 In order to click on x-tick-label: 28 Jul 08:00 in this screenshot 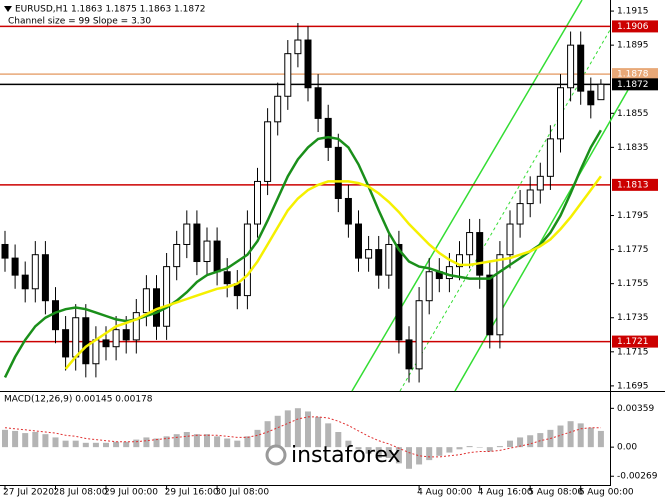, I will do `click(81, 493)`.